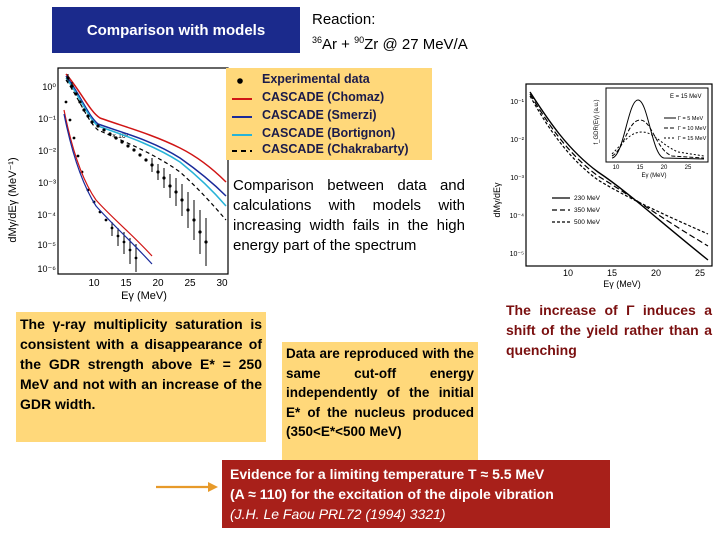 The image size is (720, 540). Describe the element at coordinates (47, 151) in the screenshot. I see `left-ytick: 10⁻²` at that location.